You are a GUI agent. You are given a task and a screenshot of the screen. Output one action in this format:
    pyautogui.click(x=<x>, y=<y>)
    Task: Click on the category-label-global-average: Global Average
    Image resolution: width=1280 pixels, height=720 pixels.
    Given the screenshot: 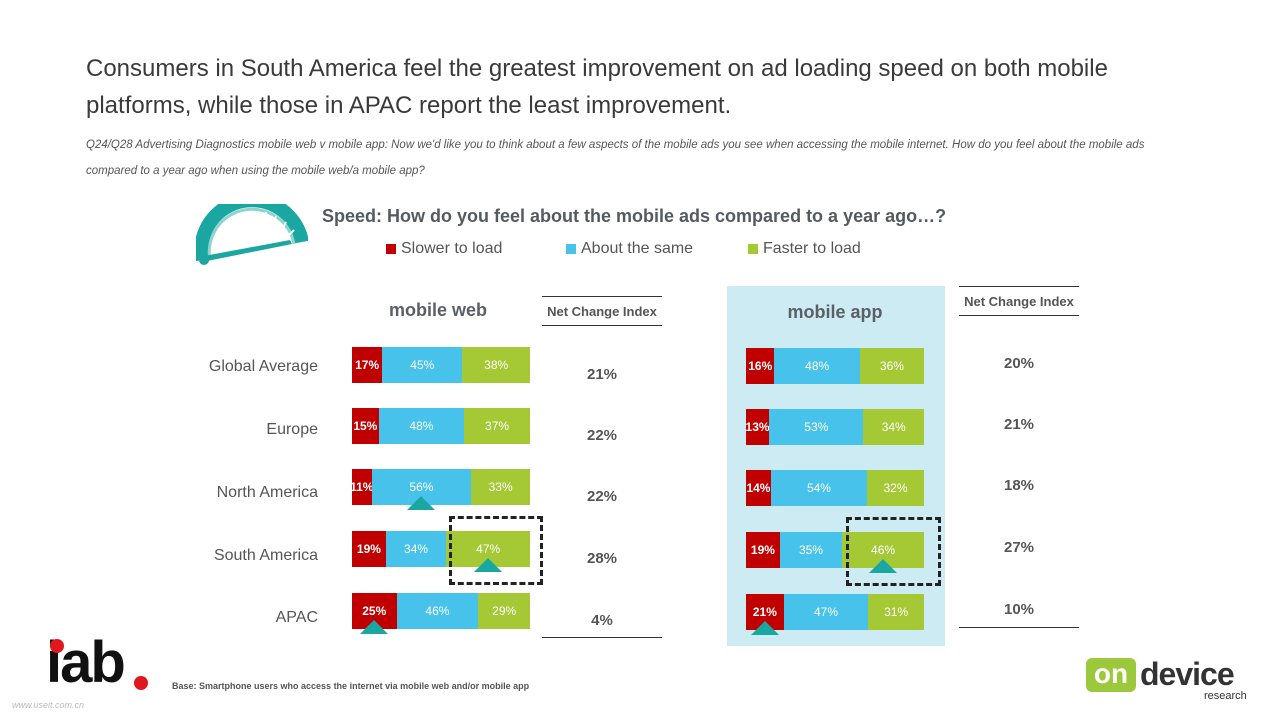 What is the action you would take?
    pyautogui.click(x=263, y=366)
    